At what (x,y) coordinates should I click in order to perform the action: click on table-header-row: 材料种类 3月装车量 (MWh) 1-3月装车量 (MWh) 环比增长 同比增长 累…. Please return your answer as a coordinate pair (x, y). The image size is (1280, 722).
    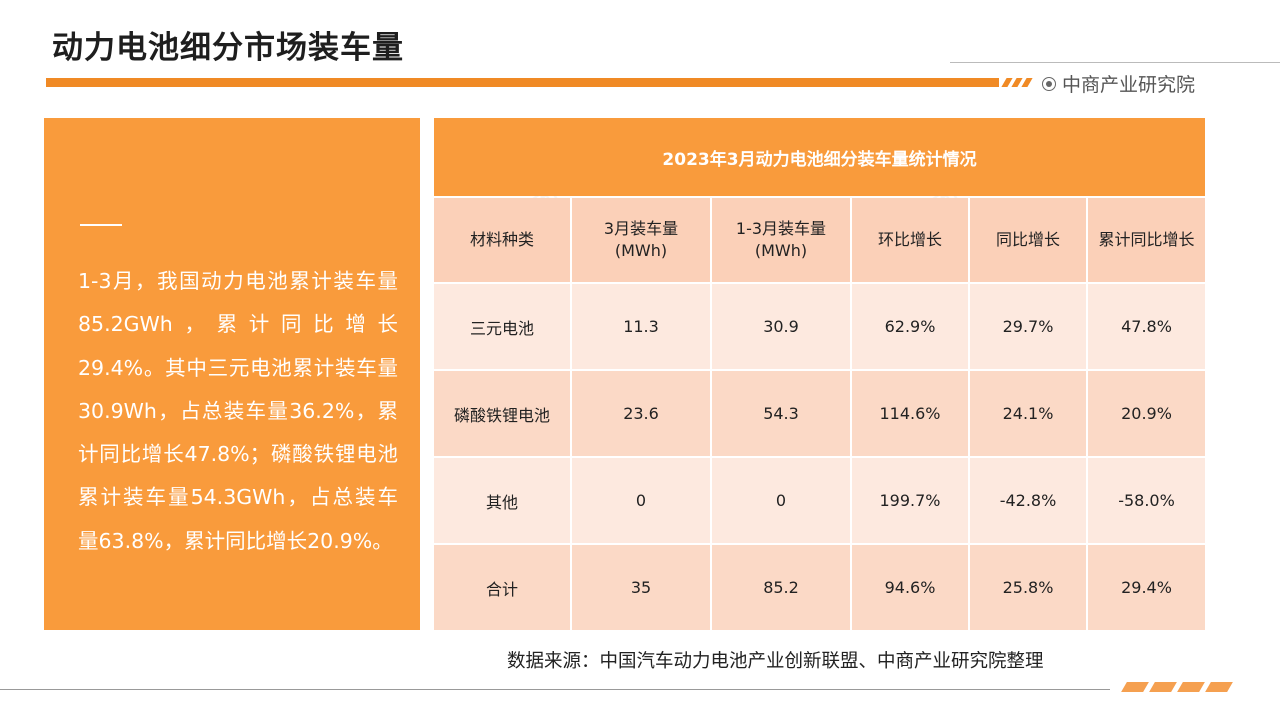
    Looking at the image, I should click on (819, 240).